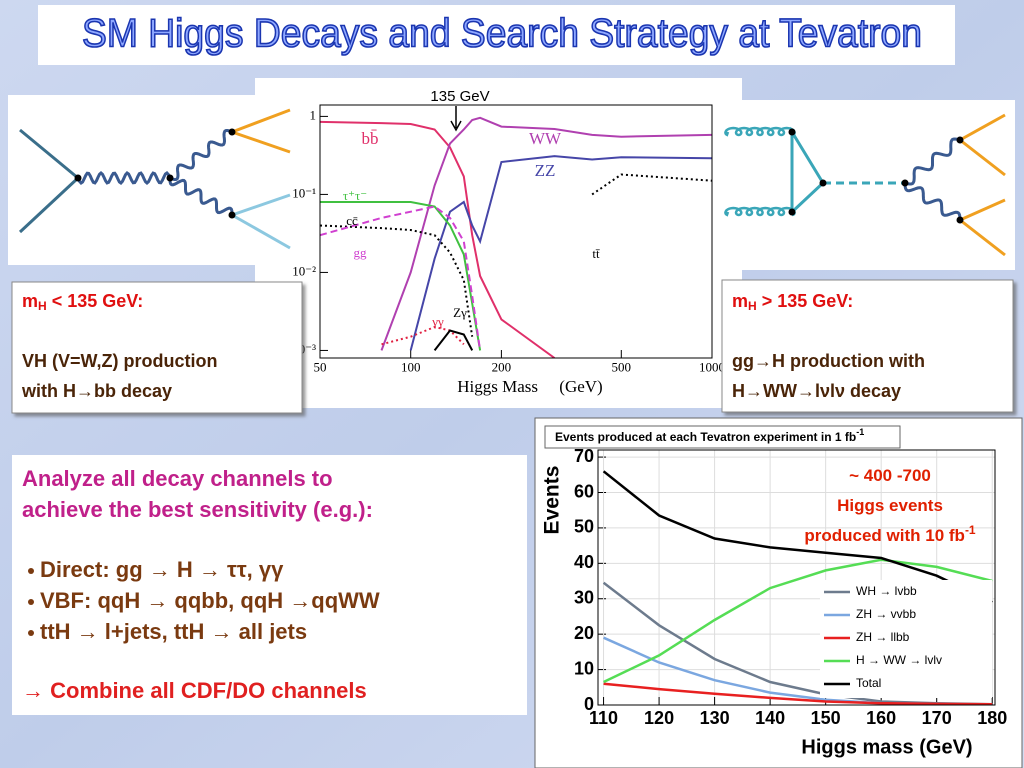  I want to click on y-tick-label: 60, so click(584, 491).